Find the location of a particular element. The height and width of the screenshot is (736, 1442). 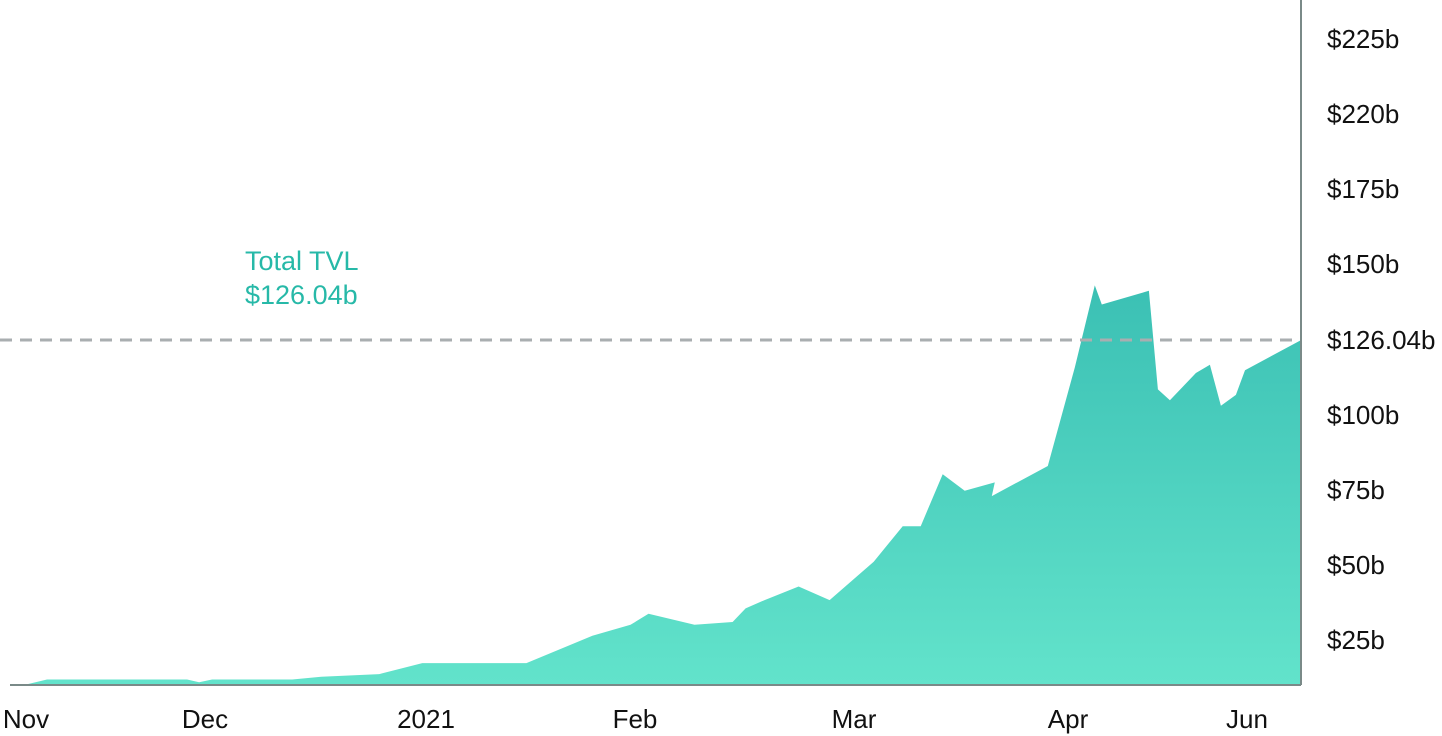

x-tick-label: Apr is located at coordinates (1068, 719).